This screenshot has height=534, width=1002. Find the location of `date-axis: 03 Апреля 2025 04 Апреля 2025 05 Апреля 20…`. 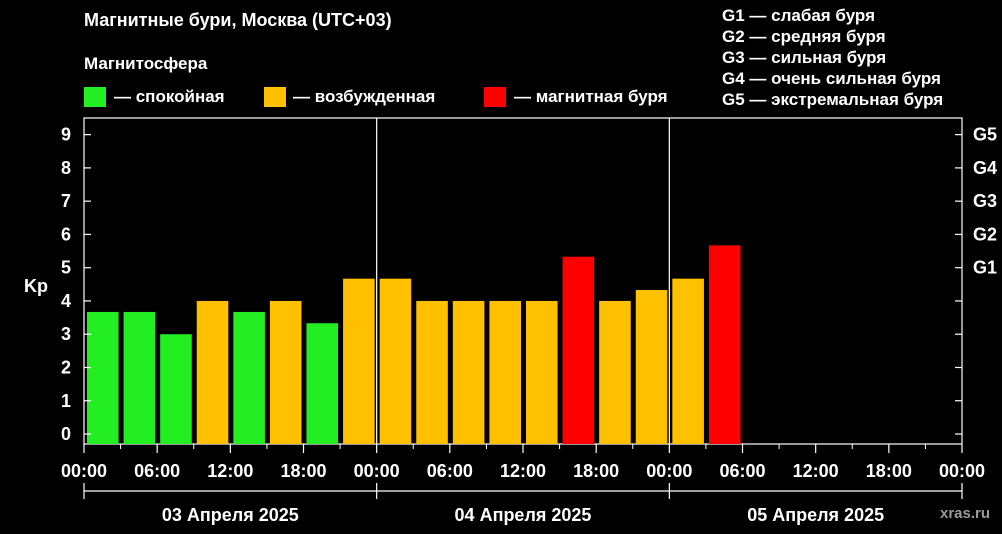

date-axis: 03 Апреля 2025 04 Апреля 2025 05 Апреля 20… is located at coordinates (523, 504).